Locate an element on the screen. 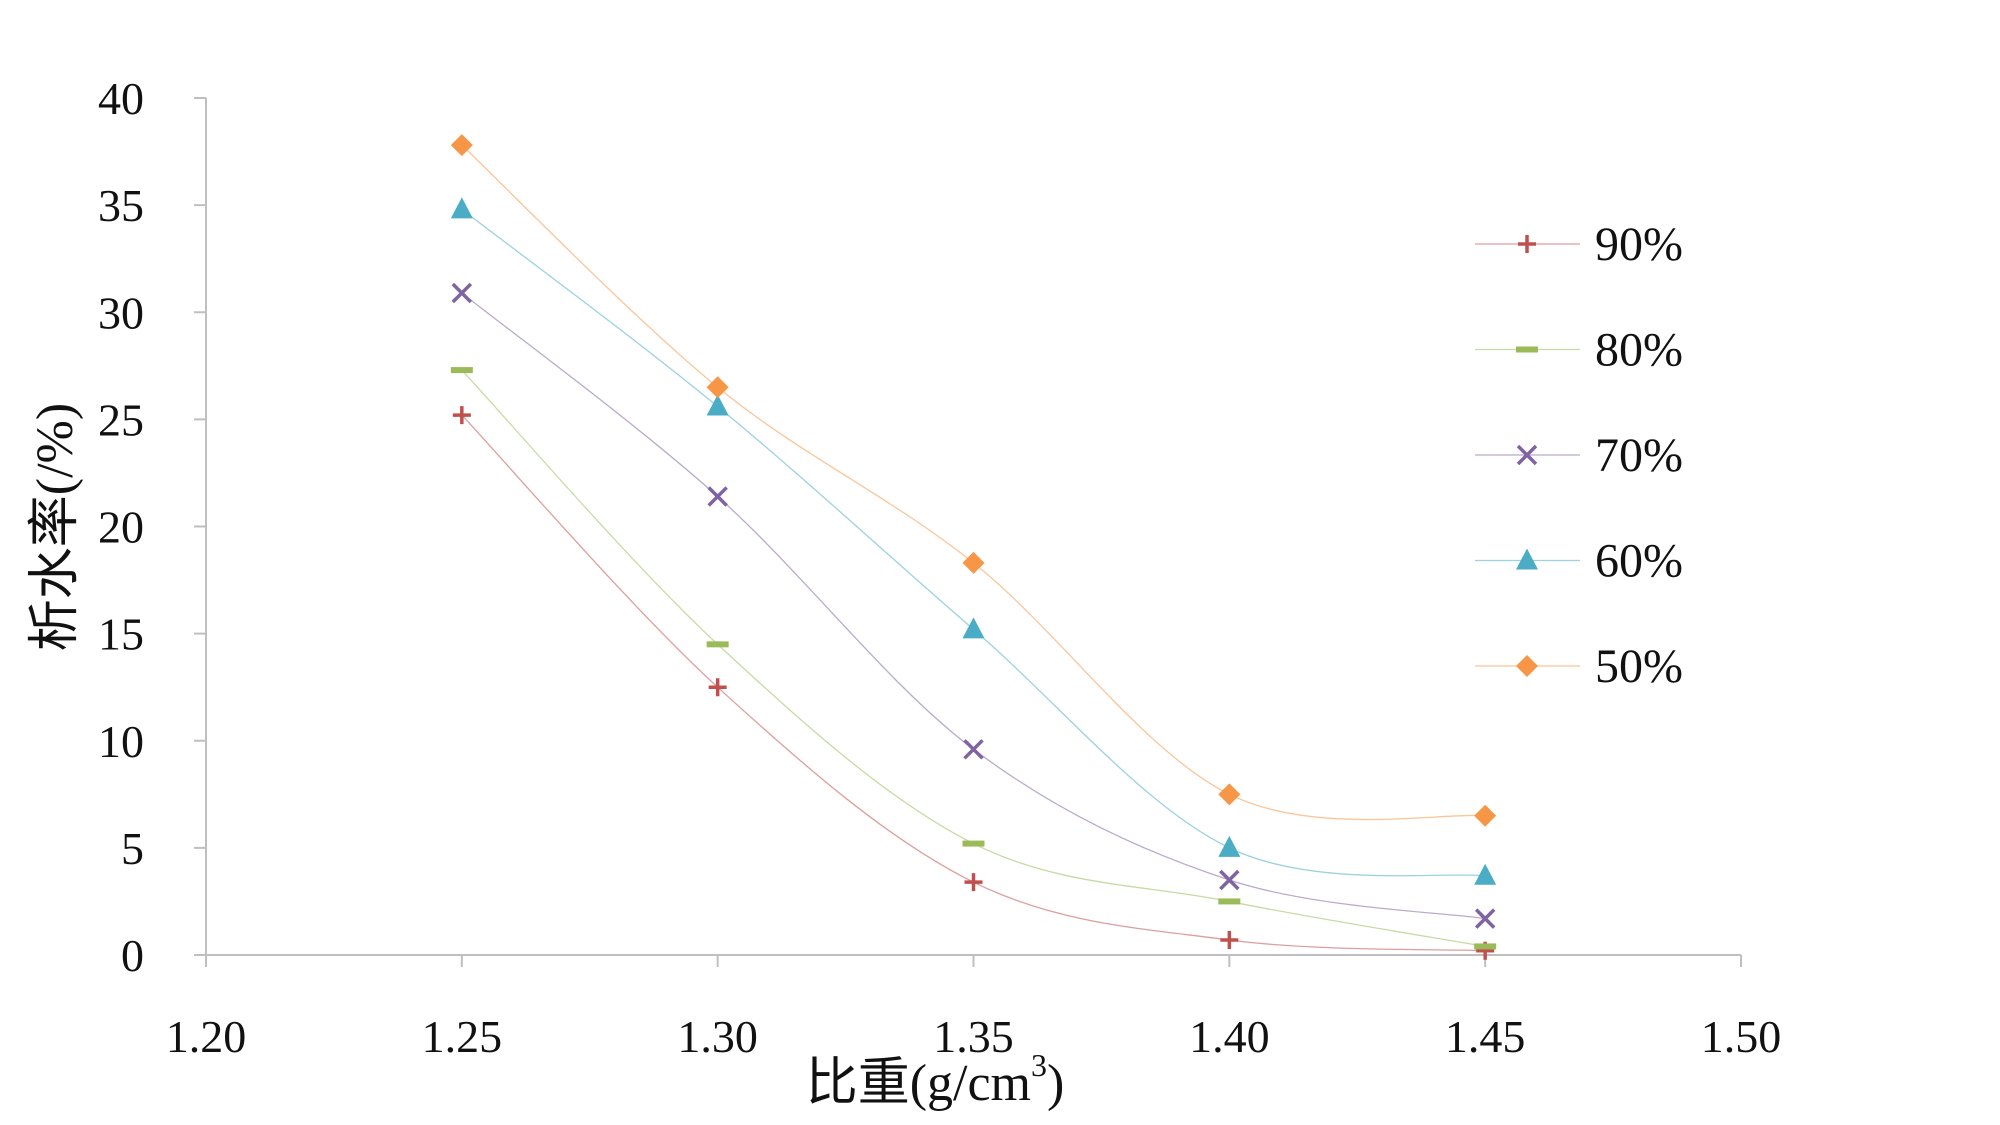  x-axis-title-close: ) is located at coordinates (1055, 1083).